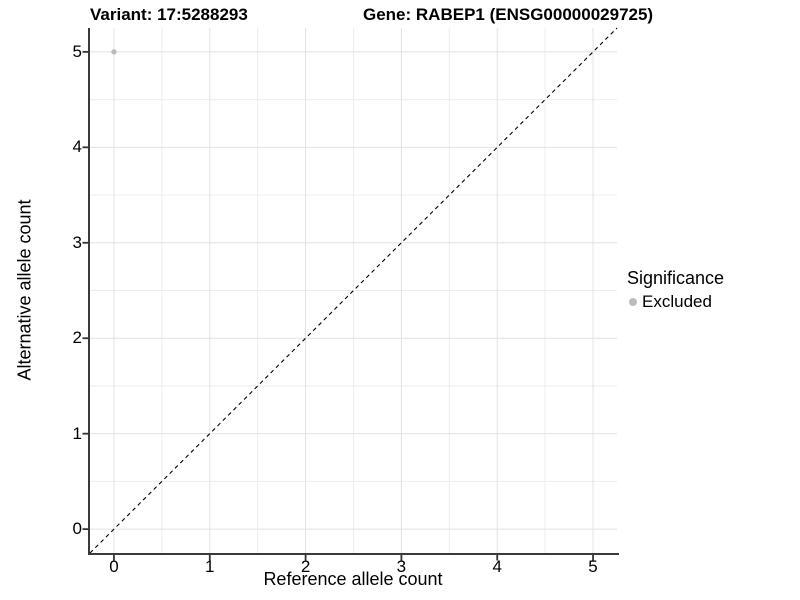 Image resolution: width=800 pixels, height=600 pixels. I want to click on legend-title: Significance, so click(676, 278).